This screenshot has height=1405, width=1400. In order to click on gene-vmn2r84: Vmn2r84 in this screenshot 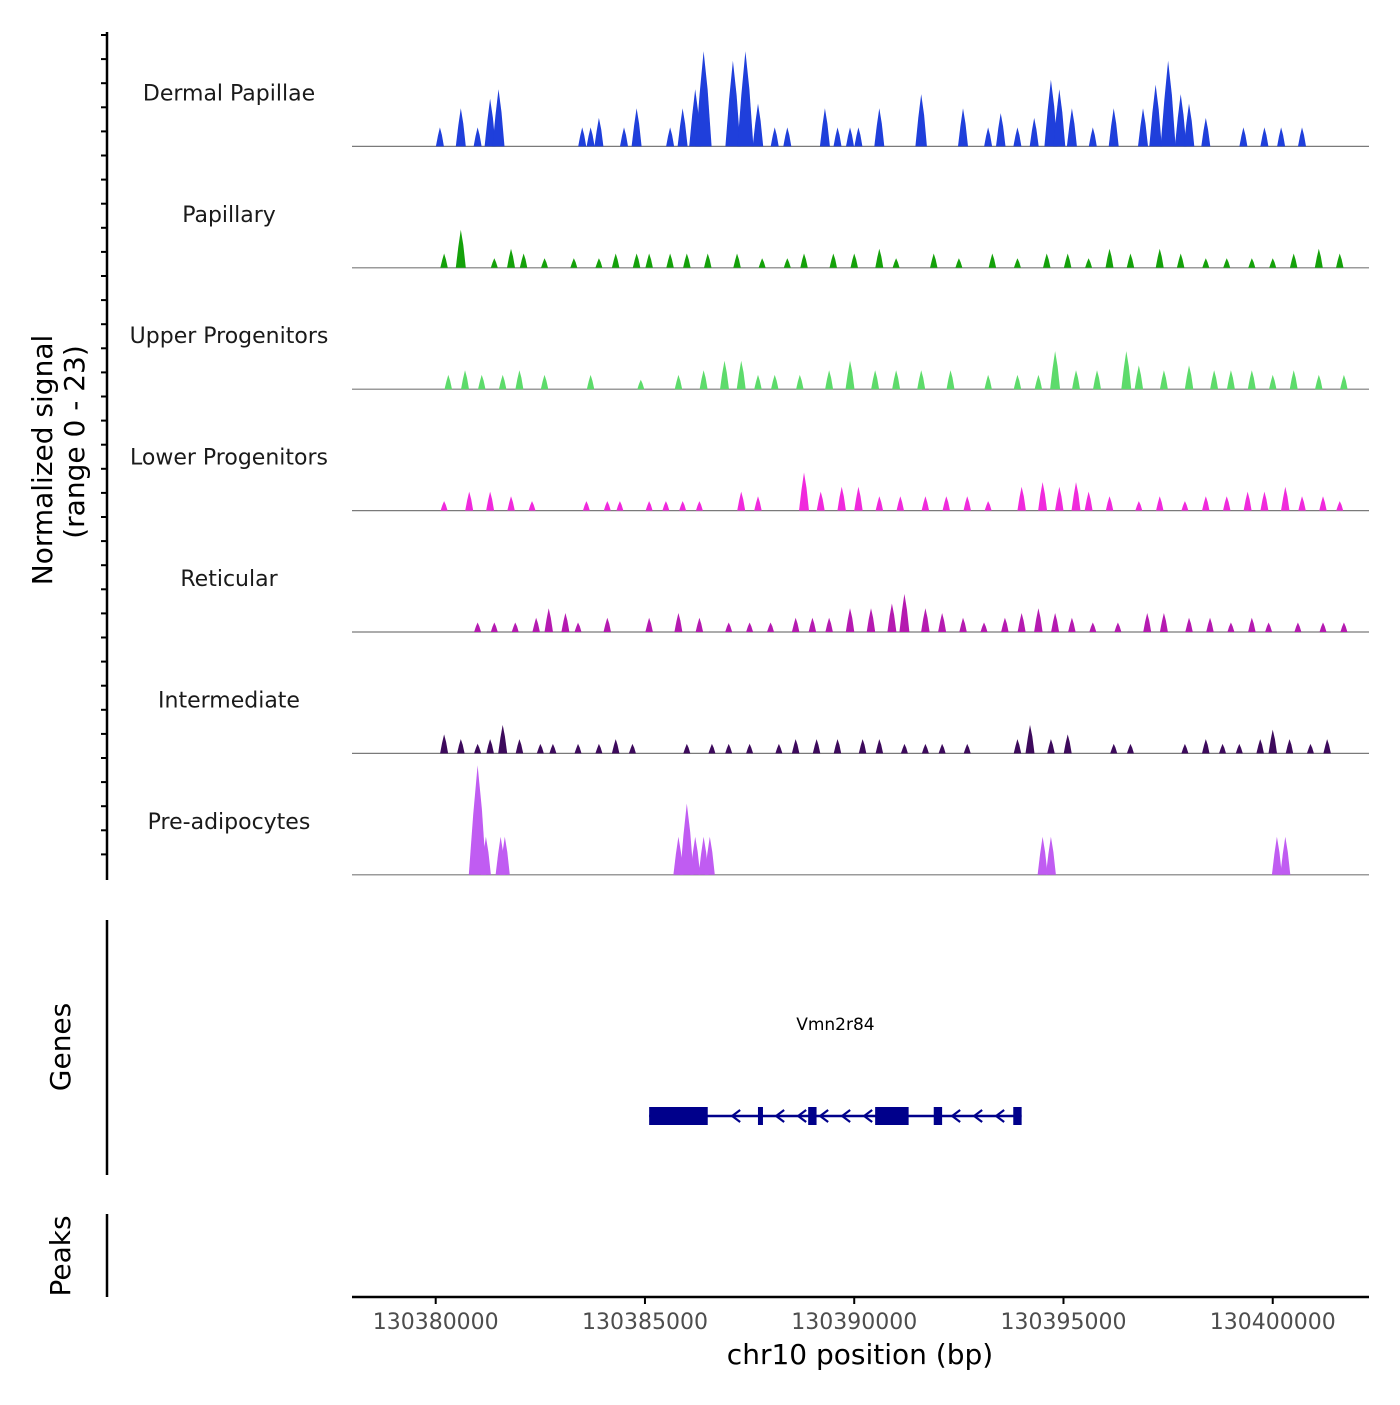, I will do `click(835, 1070)`.